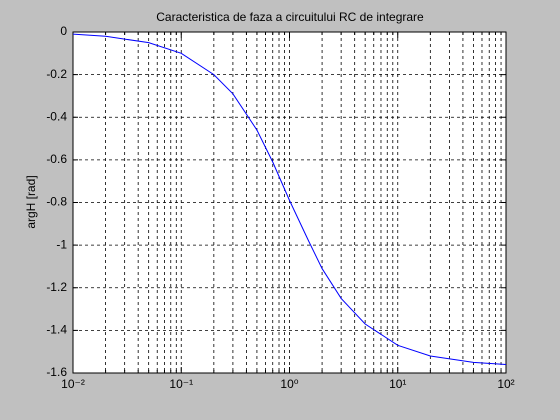 This screenshot has height=420, width=560. I want to click on y-tick-label: -1.6, so click(56, 372).